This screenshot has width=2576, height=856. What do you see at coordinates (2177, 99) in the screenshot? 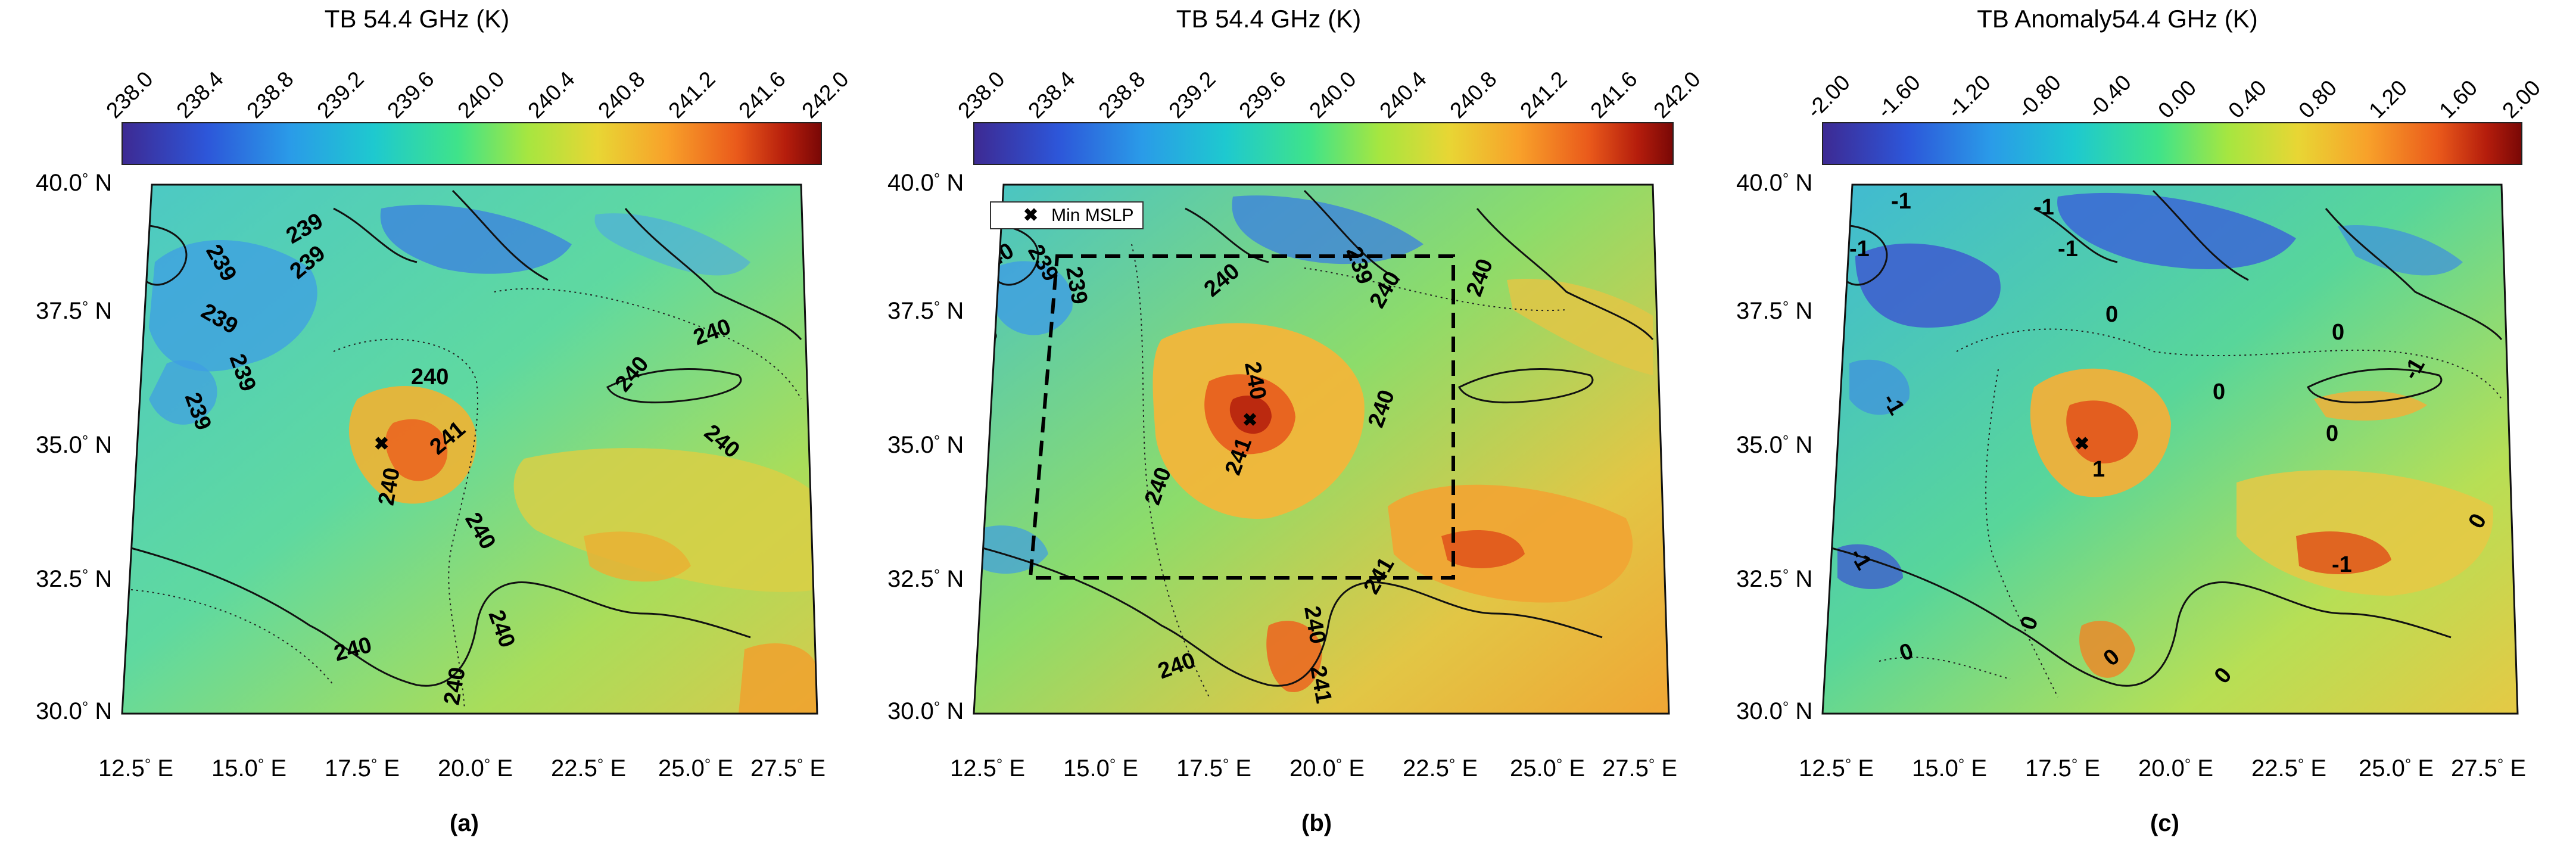
I see `colorbar-tick: 0.00` at bounding box center [2177, 99].